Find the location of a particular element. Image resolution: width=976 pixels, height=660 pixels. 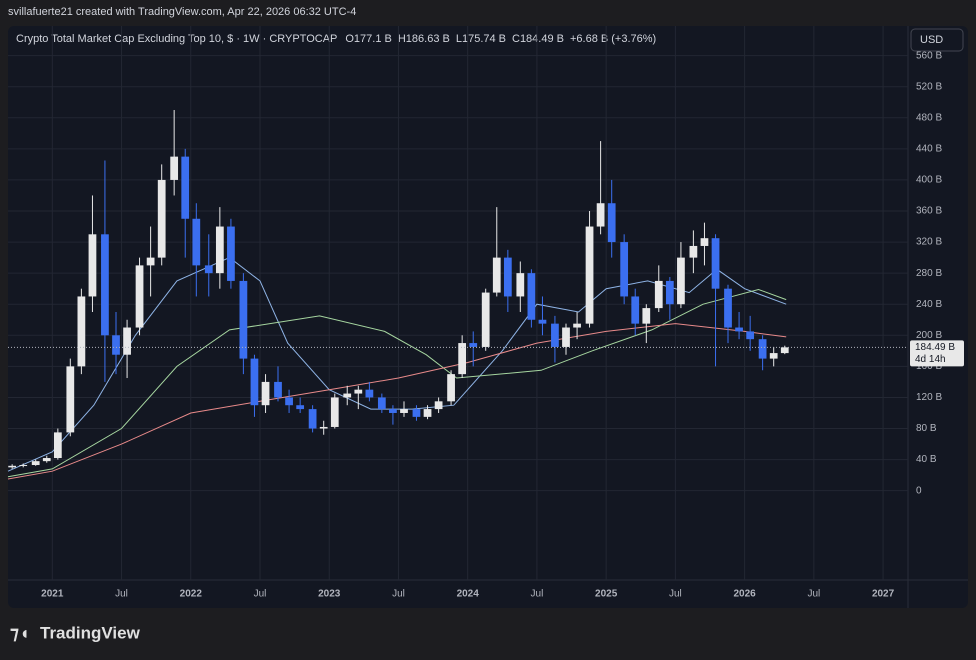

y-tick-label: 80 B is located at coordinates (926, 428).